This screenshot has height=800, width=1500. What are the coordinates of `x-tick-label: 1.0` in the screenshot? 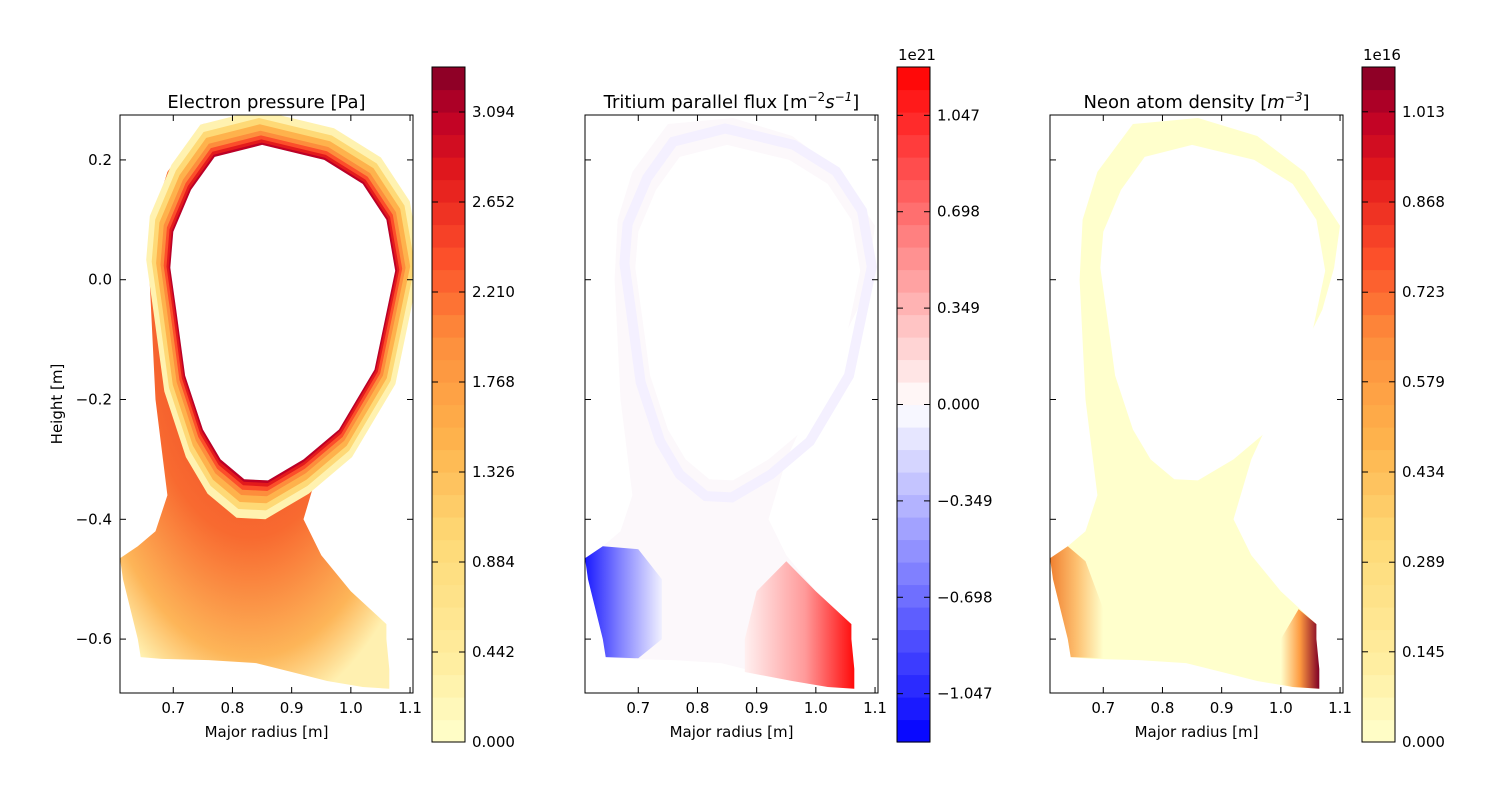 It's located at (351, 708).